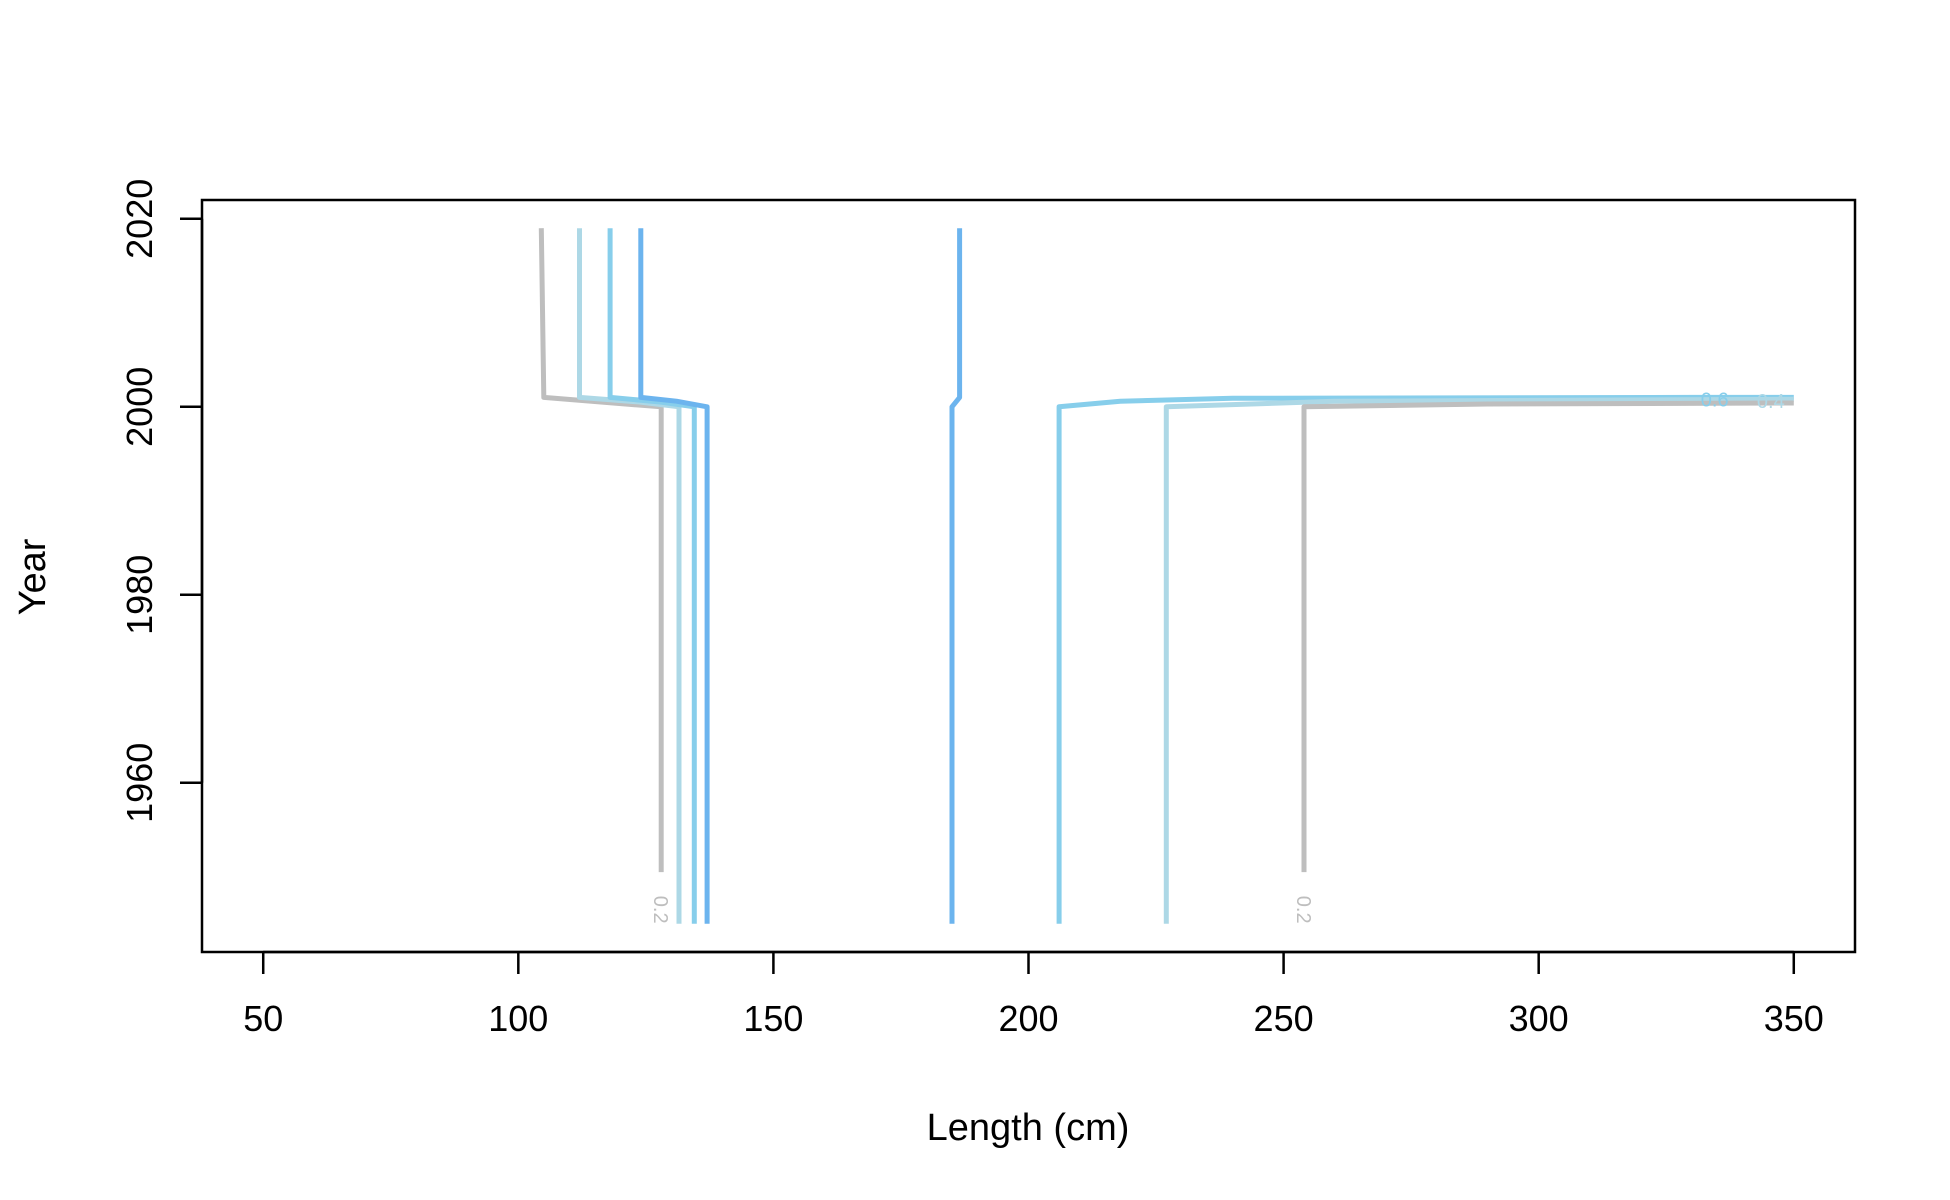 This screenshot has width=1950, height=1200. Describe the element at coordinates (139, 219) in the screenshot. I see `y-tick-label: 2020` at that location.